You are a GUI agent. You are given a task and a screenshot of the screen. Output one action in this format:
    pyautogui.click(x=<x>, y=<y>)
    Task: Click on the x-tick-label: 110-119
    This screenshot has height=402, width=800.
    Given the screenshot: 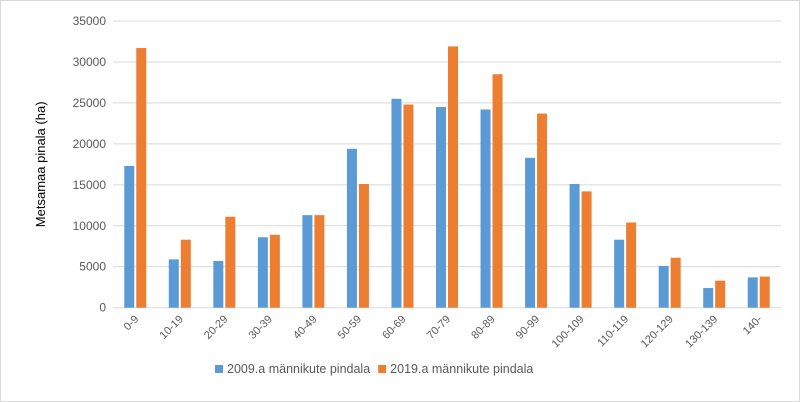 What is the action you would take?
    pyautogui.click(x=613, y=331)
    